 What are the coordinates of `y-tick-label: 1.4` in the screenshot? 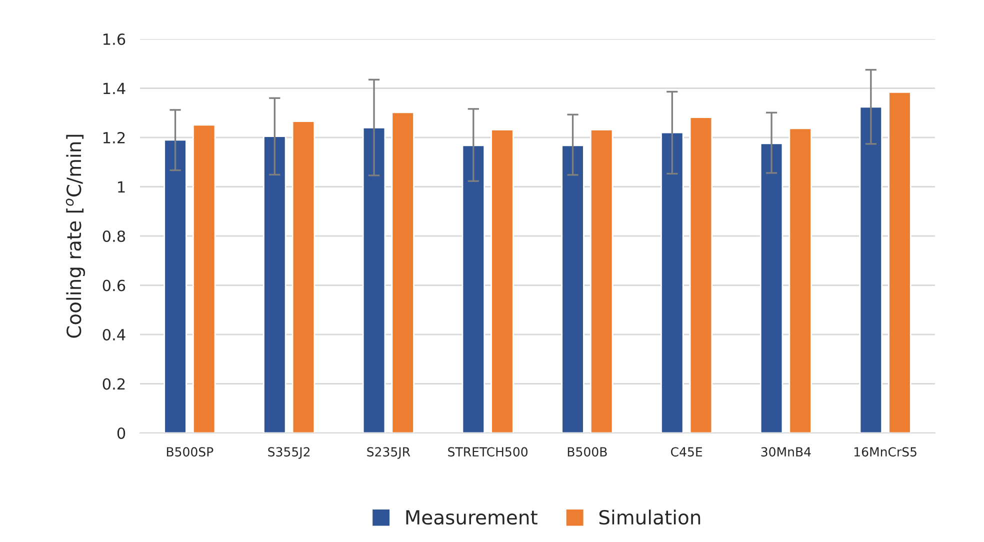 It's located at (114, 88).